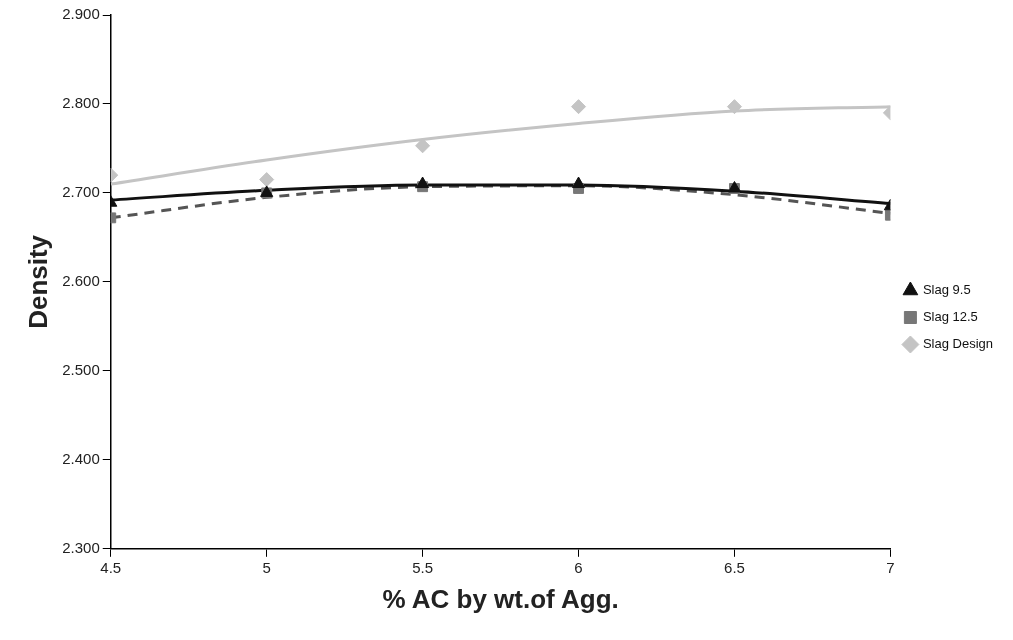  I want to click on y-tick-label: 2.900, so click(81, 14).